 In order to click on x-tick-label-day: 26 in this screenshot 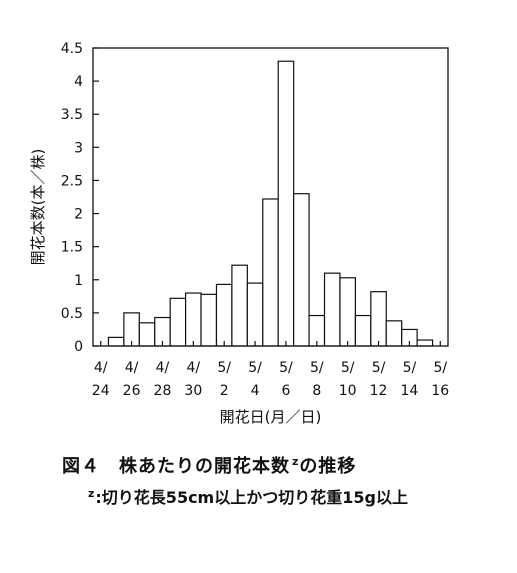, I will do `click(132, 391)`.